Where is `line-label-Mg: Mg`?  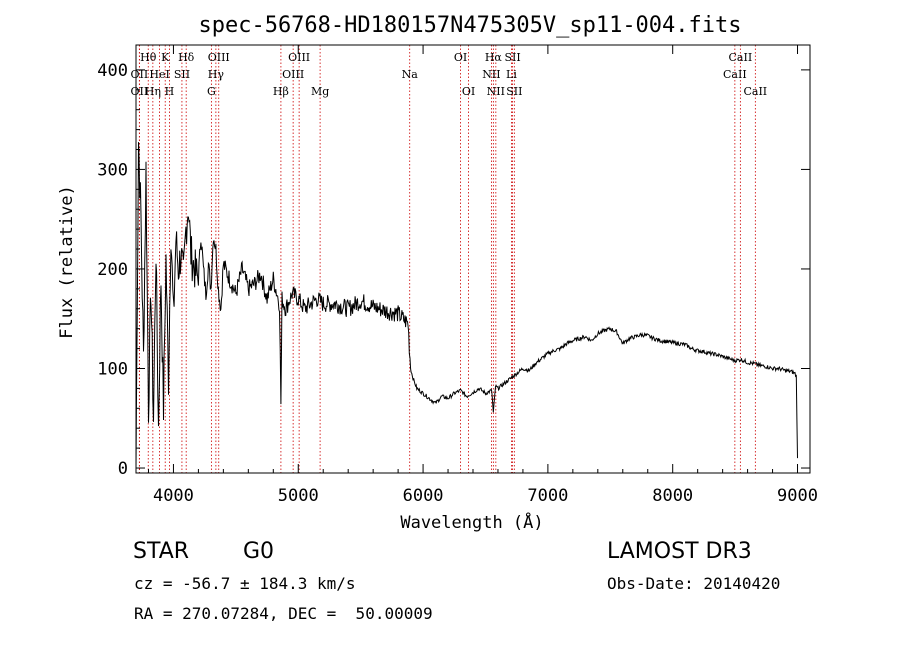 line-label-Mg: Mg is located at coordinates (320, 91).